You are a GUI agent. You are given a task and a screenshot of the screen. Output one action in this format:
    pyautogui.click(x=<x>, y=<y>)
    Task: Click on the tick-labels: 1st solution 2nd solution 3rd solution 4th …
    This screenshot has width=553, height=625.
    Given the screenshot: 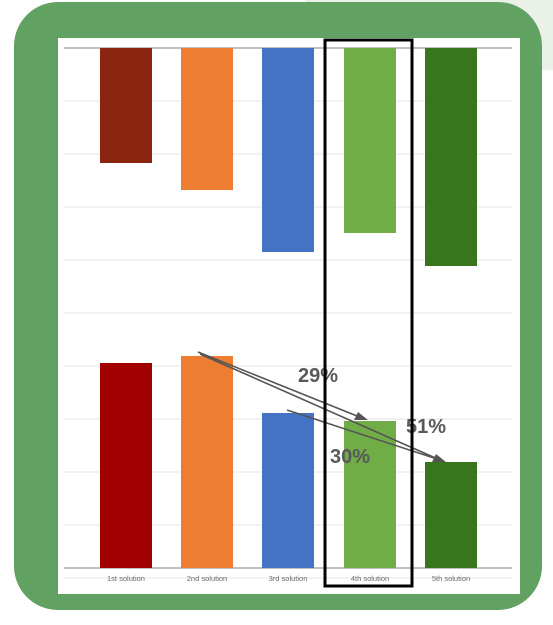 What is the action you would take?
    pyautogui.click(x=288, y=578)
    